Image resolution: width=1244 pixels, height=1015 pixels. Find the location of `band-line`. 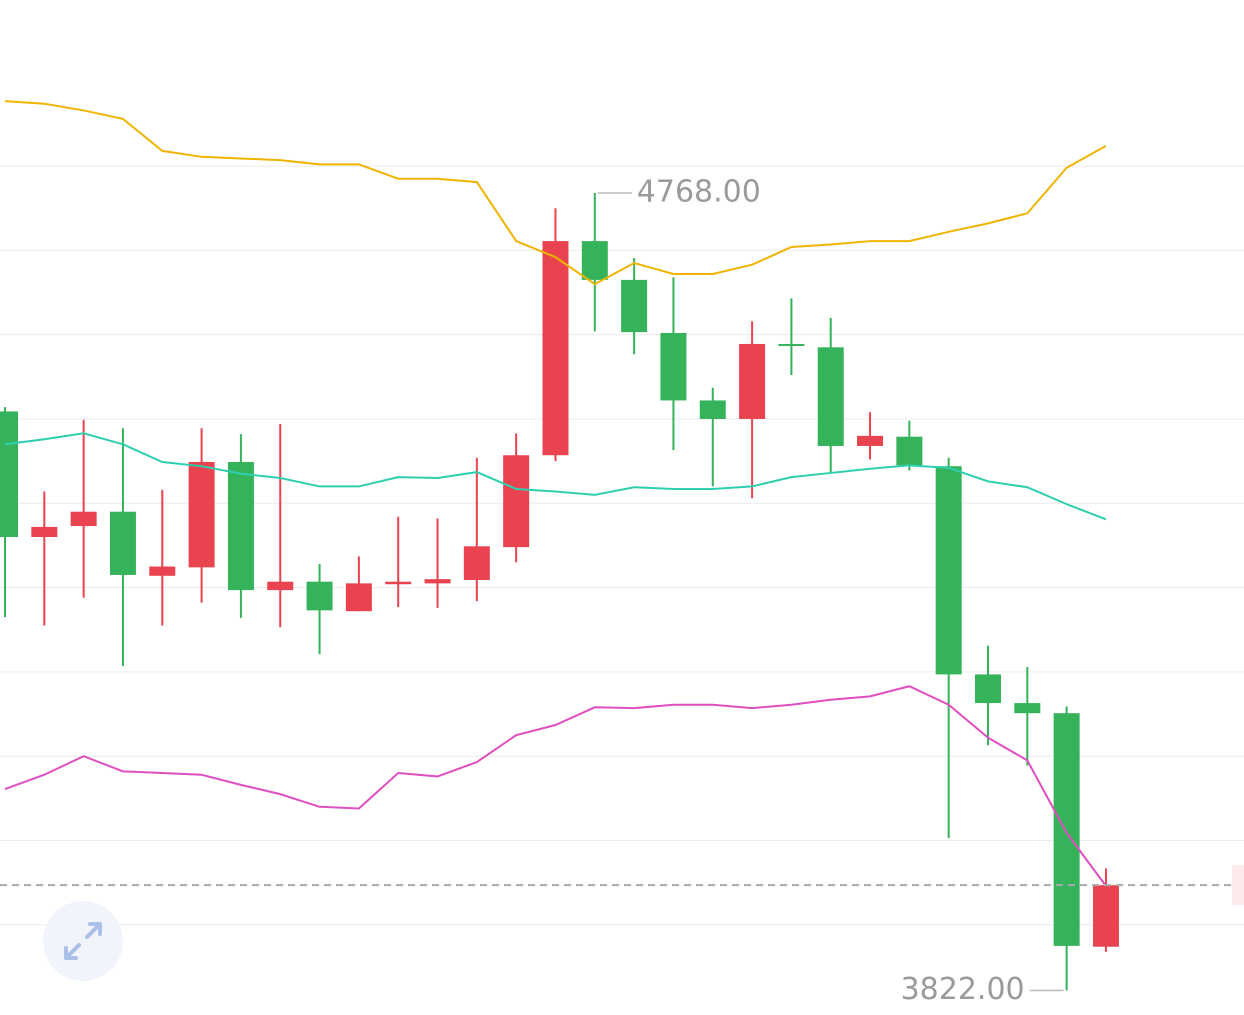

band-line is located at coordinates (555, 476).